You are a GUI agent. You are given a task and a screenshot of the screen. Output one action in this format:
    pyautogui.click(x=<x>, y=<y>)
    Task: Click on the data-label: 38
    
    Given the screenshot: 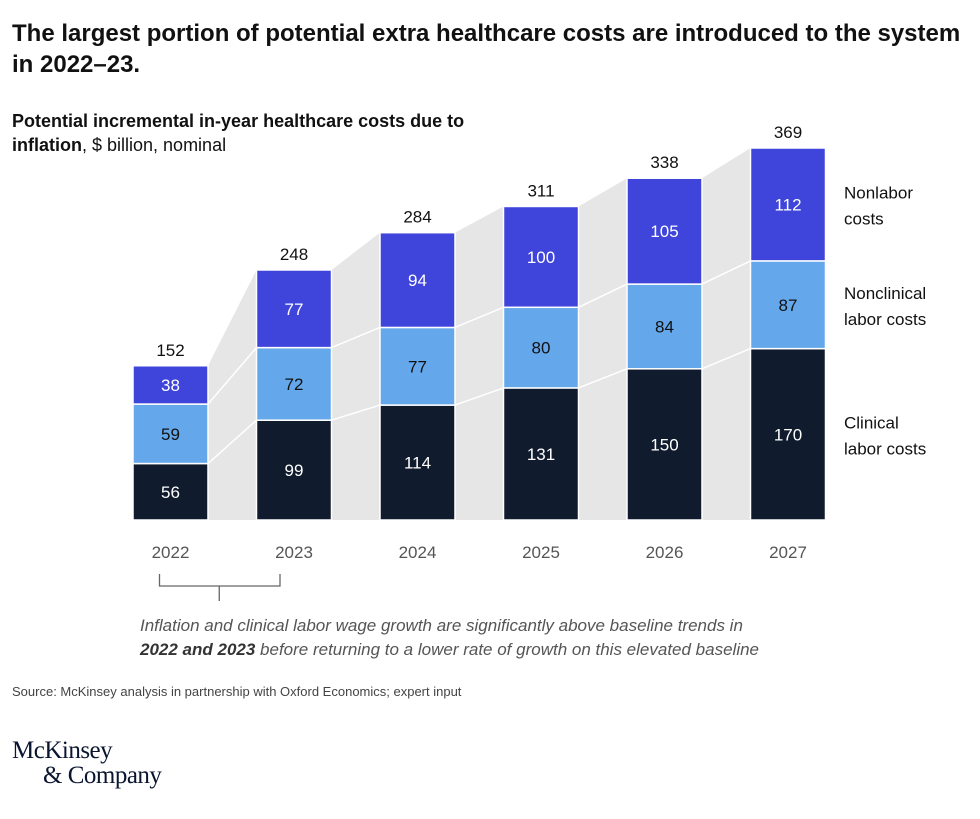 What is the action you would take?
    pyautogui.click(x=170, y=385)
    